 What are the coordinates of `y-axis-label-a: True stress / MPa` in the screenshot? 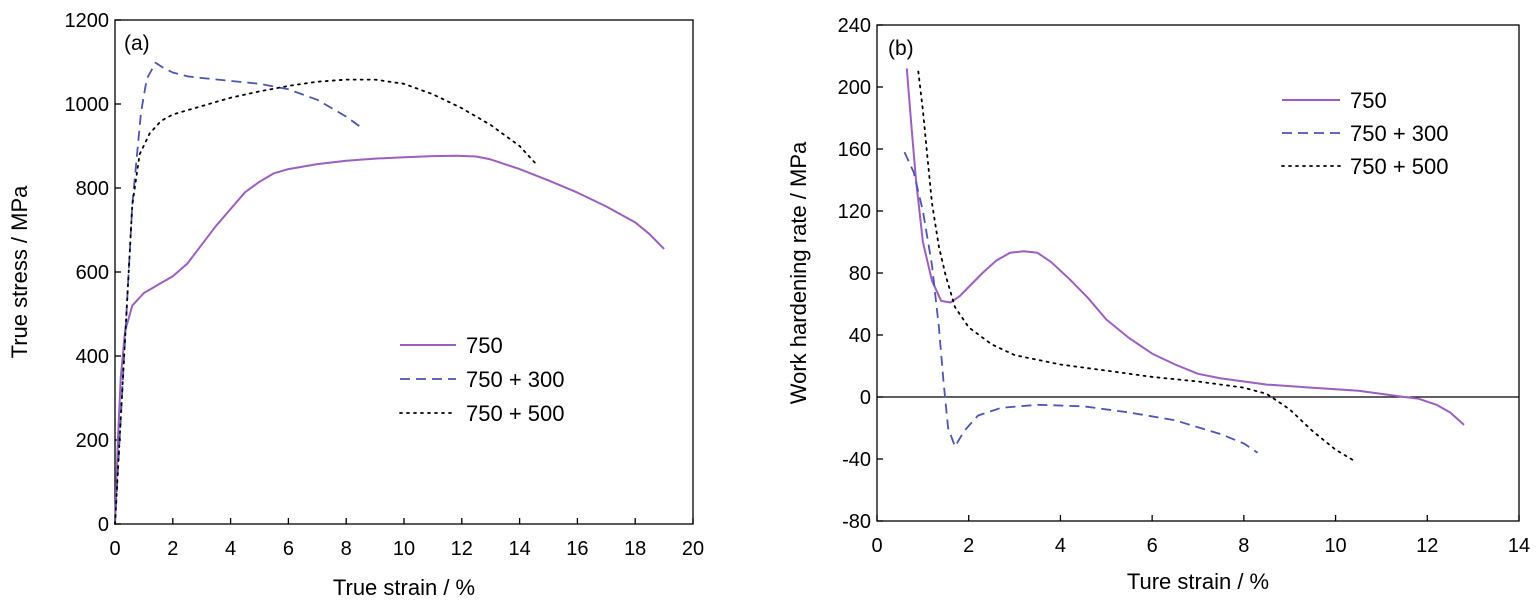 It's located at (19, 272).